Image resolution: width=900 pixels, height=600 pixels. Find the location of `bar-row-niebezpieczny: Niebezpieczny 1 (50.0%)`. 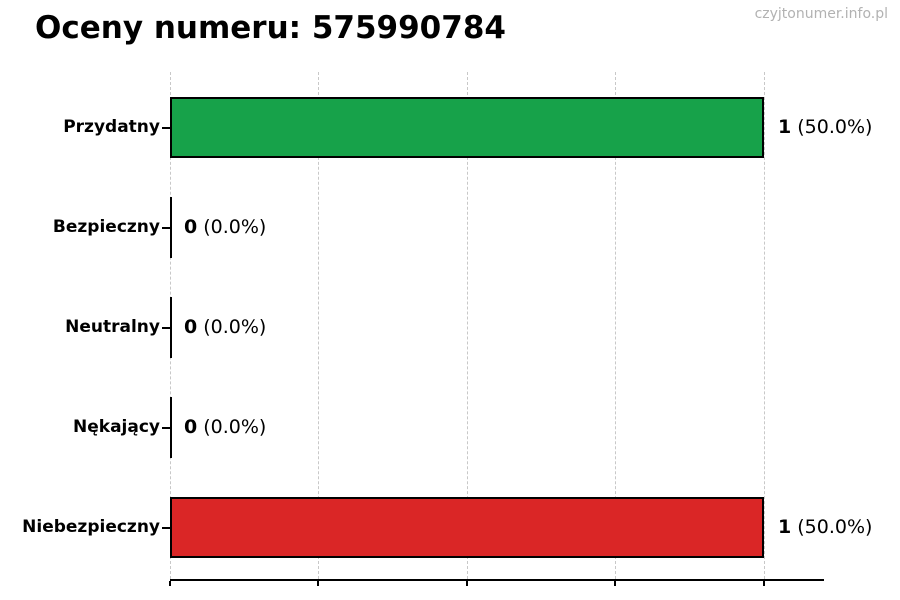

bar-row-niebezpieczny: Niebezpieczny 1 (50.0%) is located at coordinates (450, 527).